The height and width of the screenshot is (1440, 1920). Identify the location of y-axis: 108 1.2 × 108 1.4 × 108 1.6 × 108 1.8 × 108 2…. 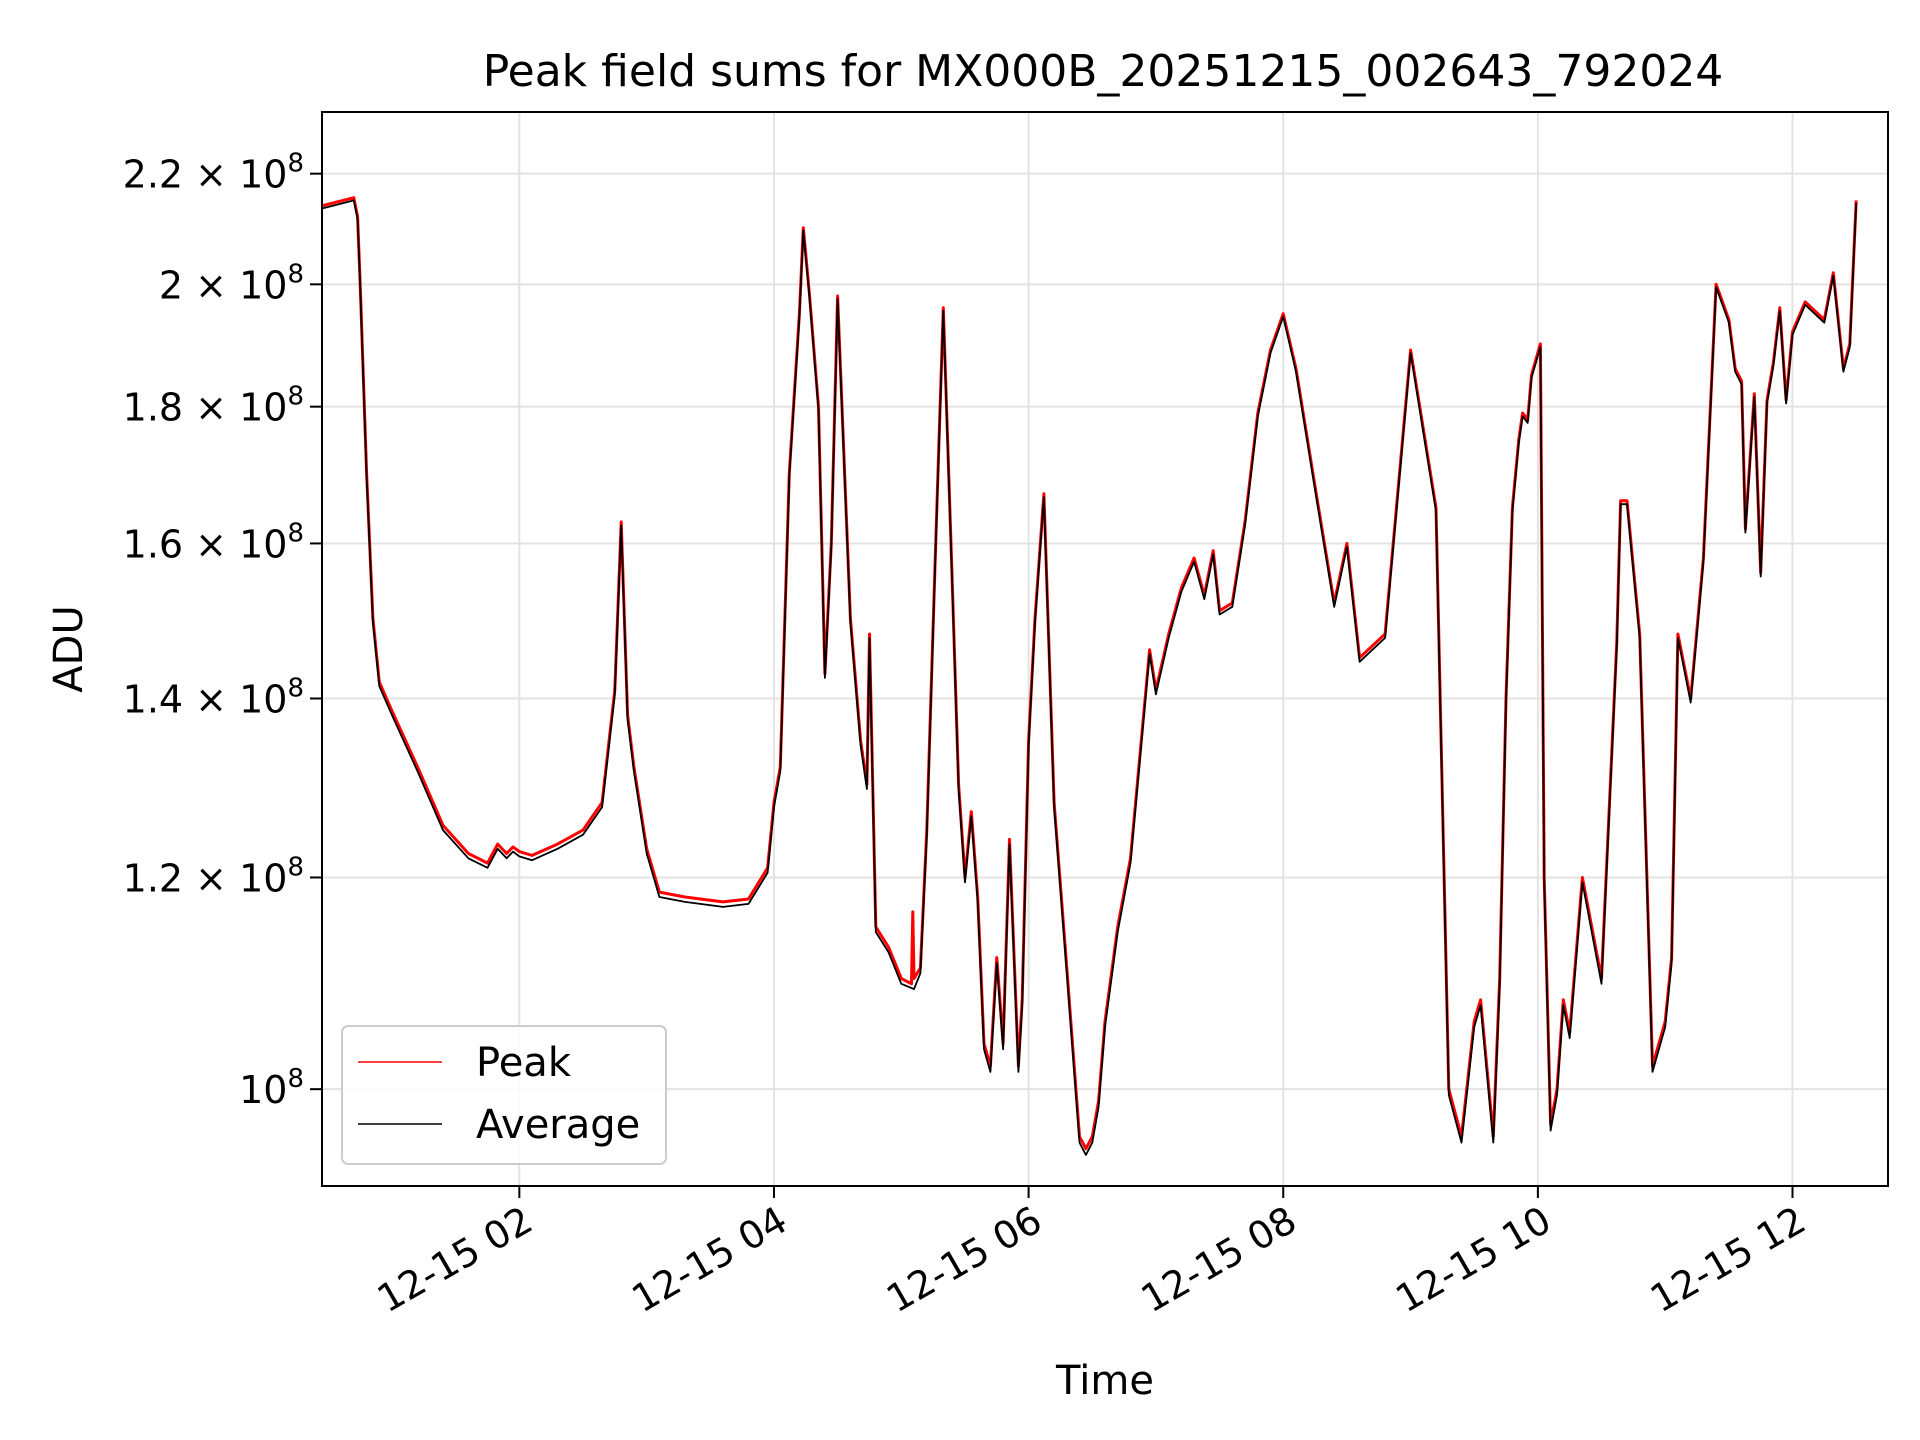
(222, 630).